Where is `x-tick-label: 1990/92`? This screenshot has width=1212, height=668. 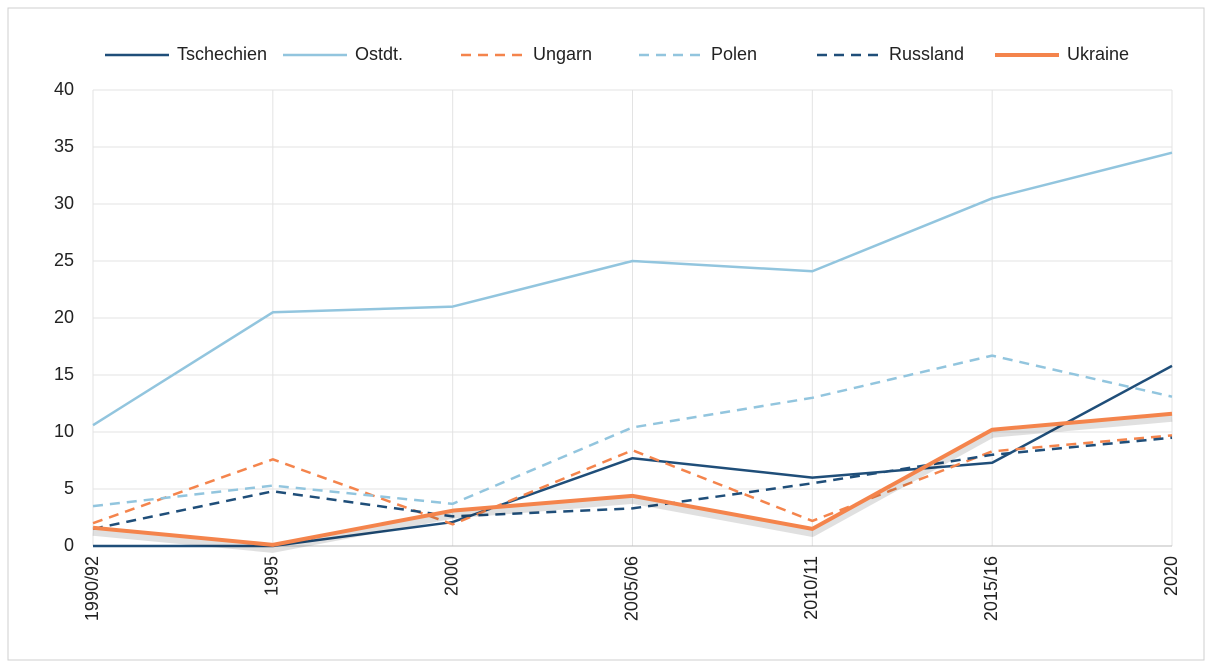 x-tick-label: 1990/92 is located at coordinates (92, 588).